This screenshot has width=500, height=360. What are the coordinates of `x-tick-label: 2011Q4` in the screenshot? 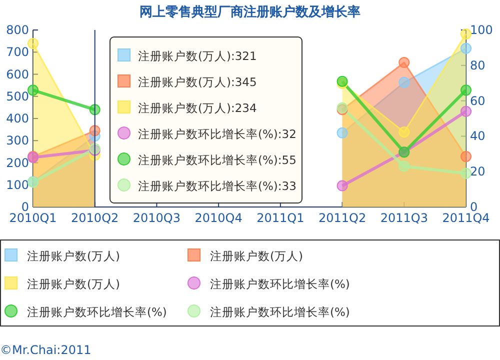 It's located at (466, 218).